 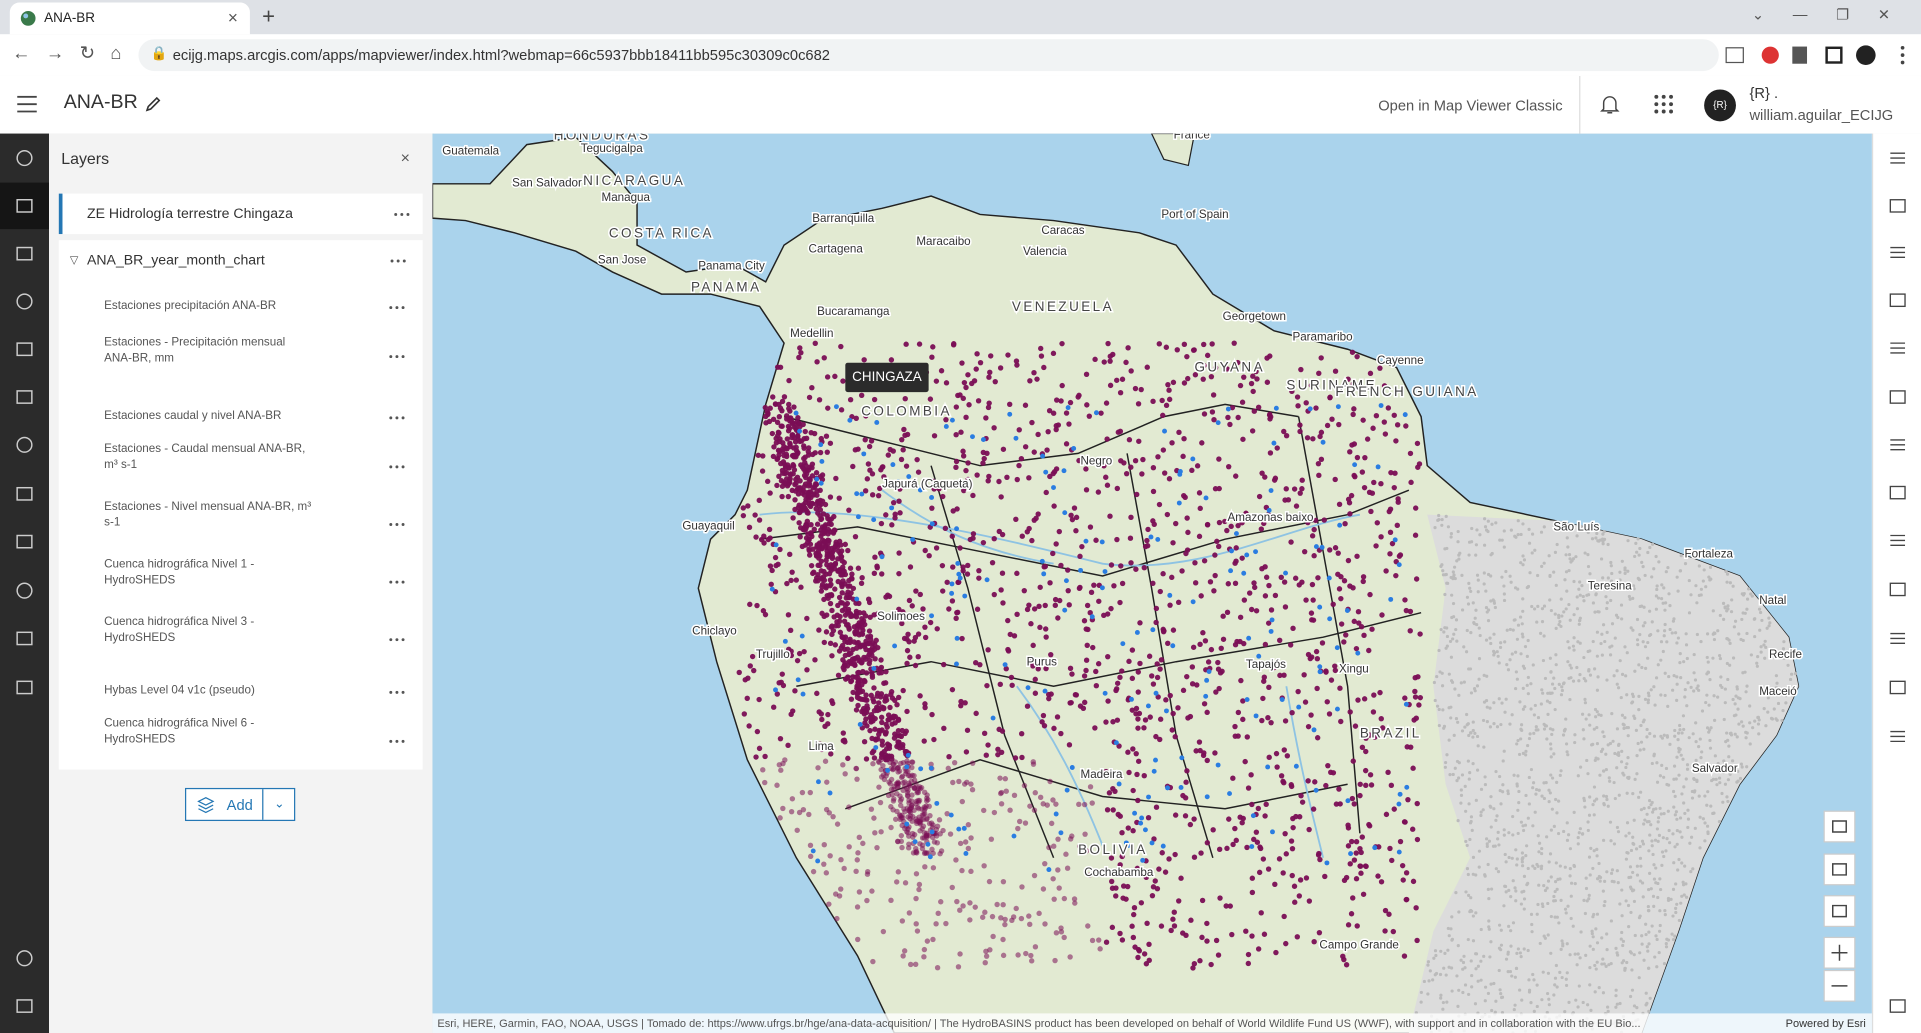 What do you see at coordinates (1610, 104) in the screenshot?
I see `notifications-icon` at bounding box center [1610, 104].